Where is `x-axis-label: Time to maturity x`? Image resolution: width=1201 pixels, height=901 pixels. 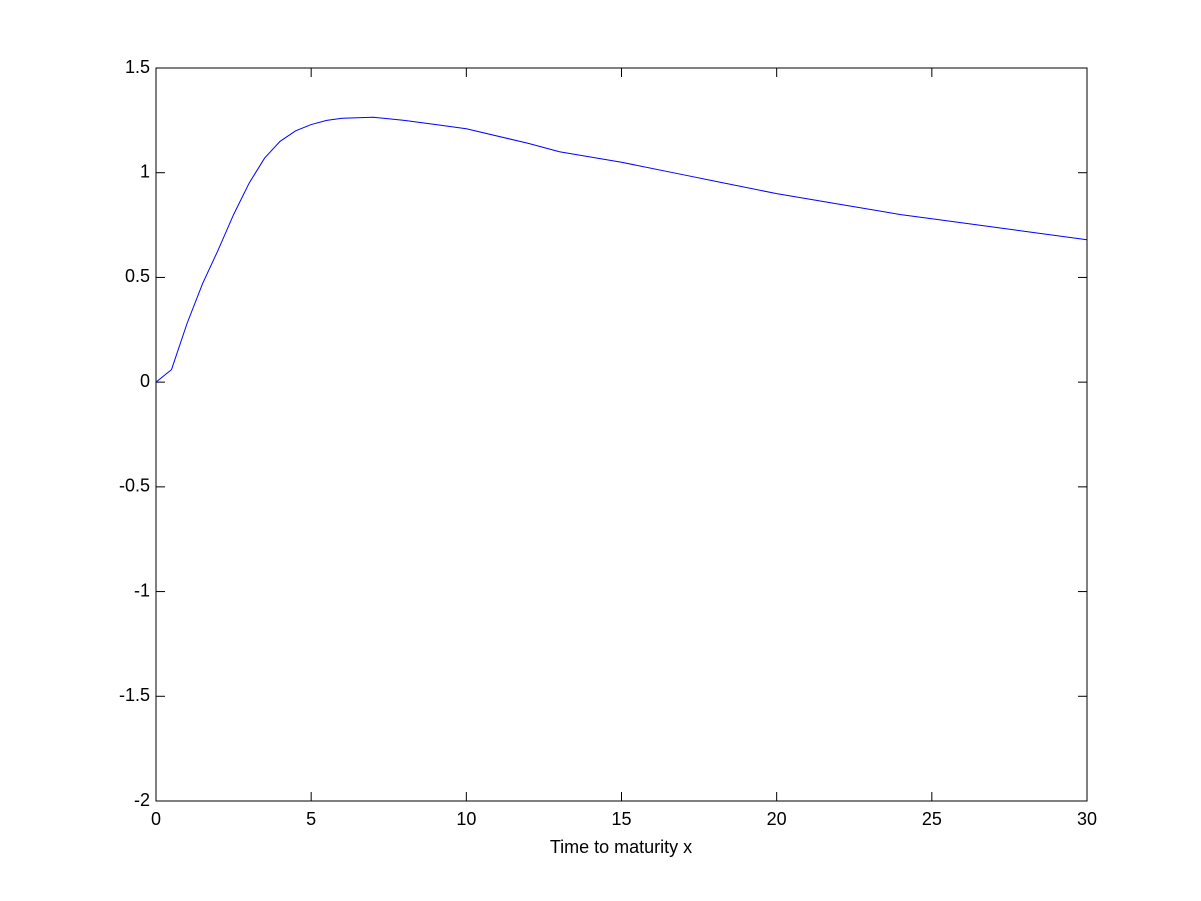 x-axis-label: Time to maturity x is located at coordinates (621, 847).